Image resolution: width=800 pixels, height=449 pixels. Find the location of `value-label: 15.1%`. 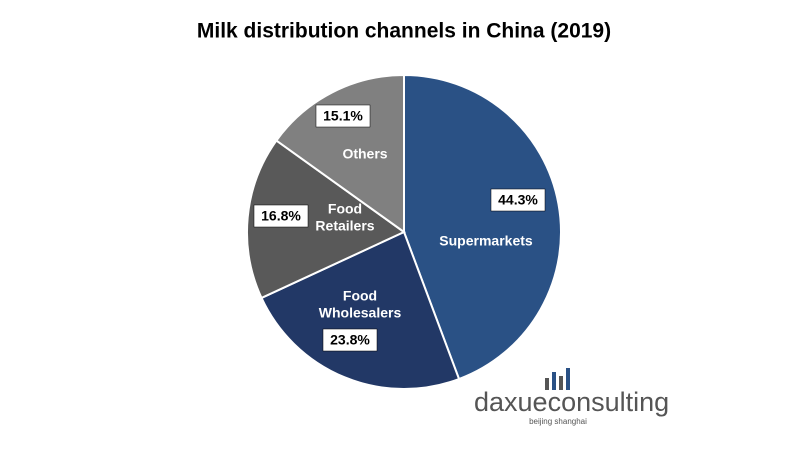

value-label: 15.1% is located at coordinates (343, 116).